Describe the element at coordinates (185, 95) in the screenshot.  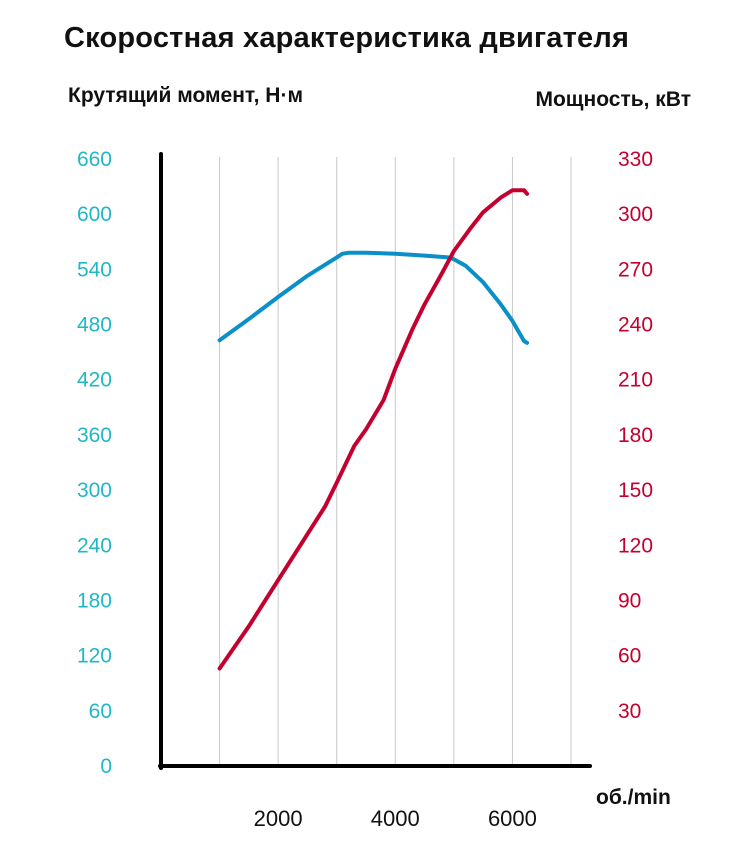
I see `left-axis-label: Крутящий момент, Н·м` at that location.